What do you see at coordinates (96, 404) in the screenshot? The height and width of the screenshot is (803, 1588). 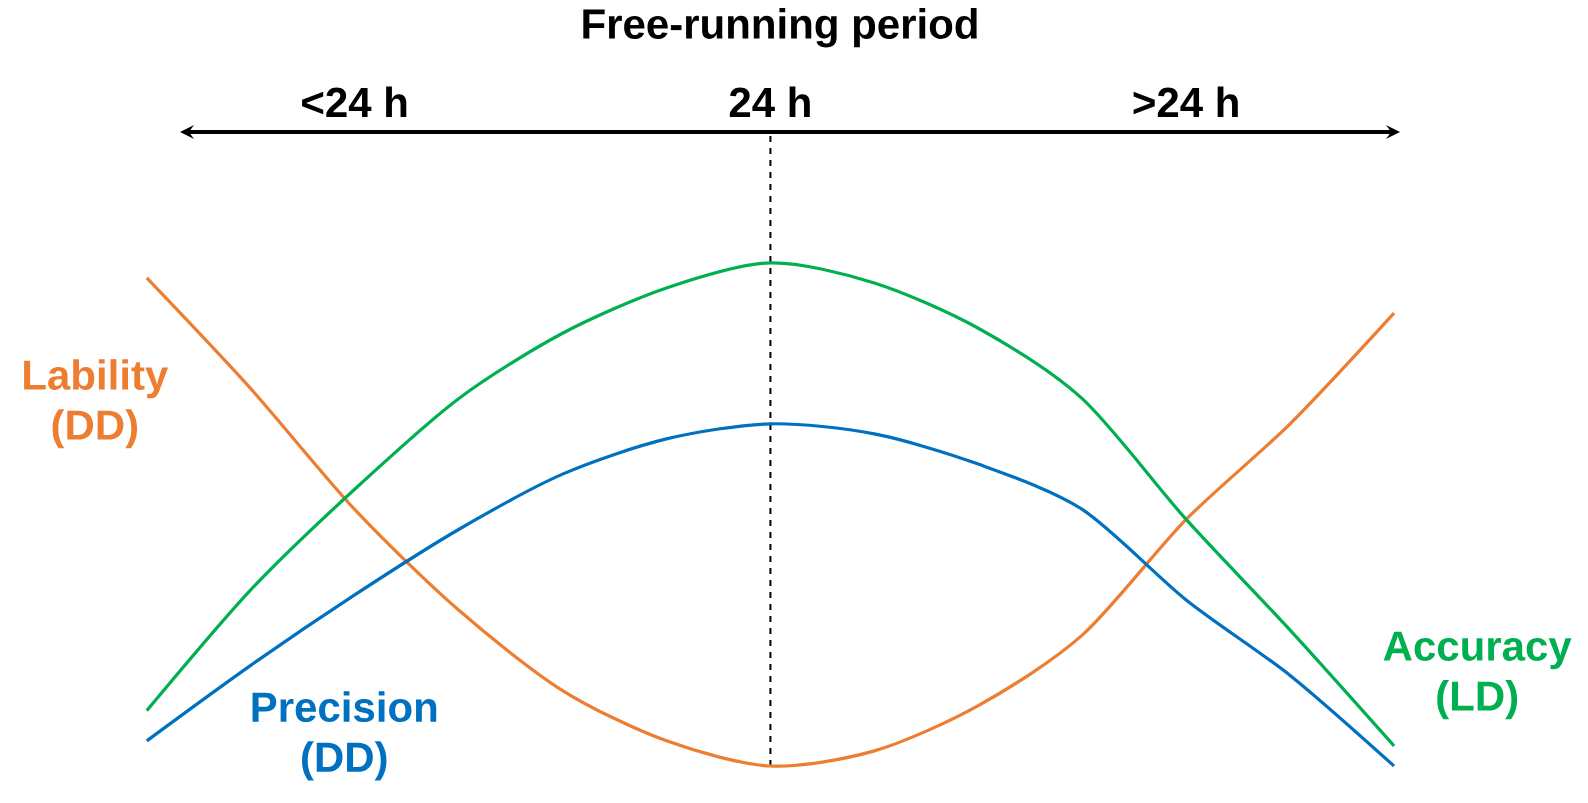 I see `series-label: Lability (DD)` at bounding box center [96, 404].